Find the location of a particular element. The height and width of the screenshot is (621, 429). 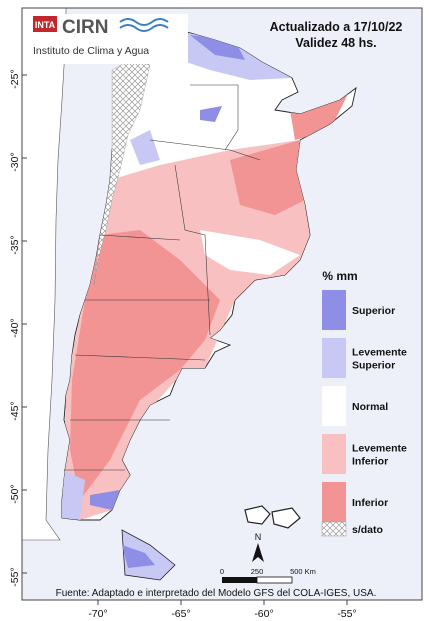

institute-logo: INTA CIRN Instituto de Clima y Agua is located at coordinates (109, 39).